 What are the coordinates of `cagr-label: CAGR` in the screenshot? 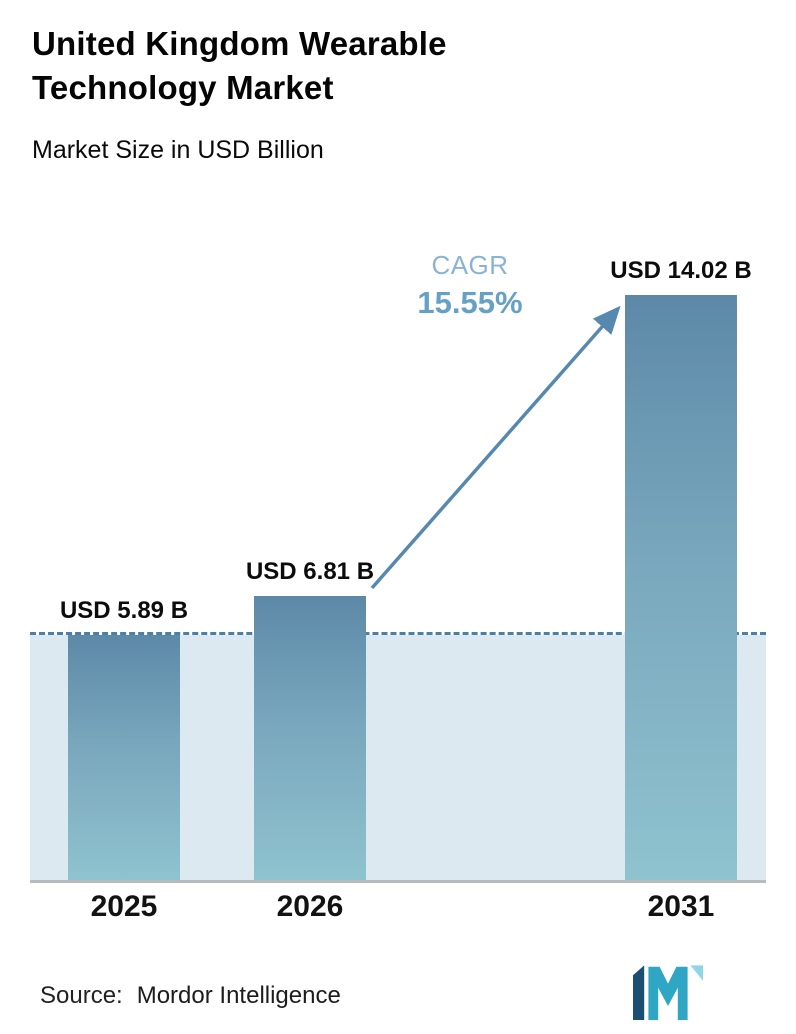 It's located at (470, 265).